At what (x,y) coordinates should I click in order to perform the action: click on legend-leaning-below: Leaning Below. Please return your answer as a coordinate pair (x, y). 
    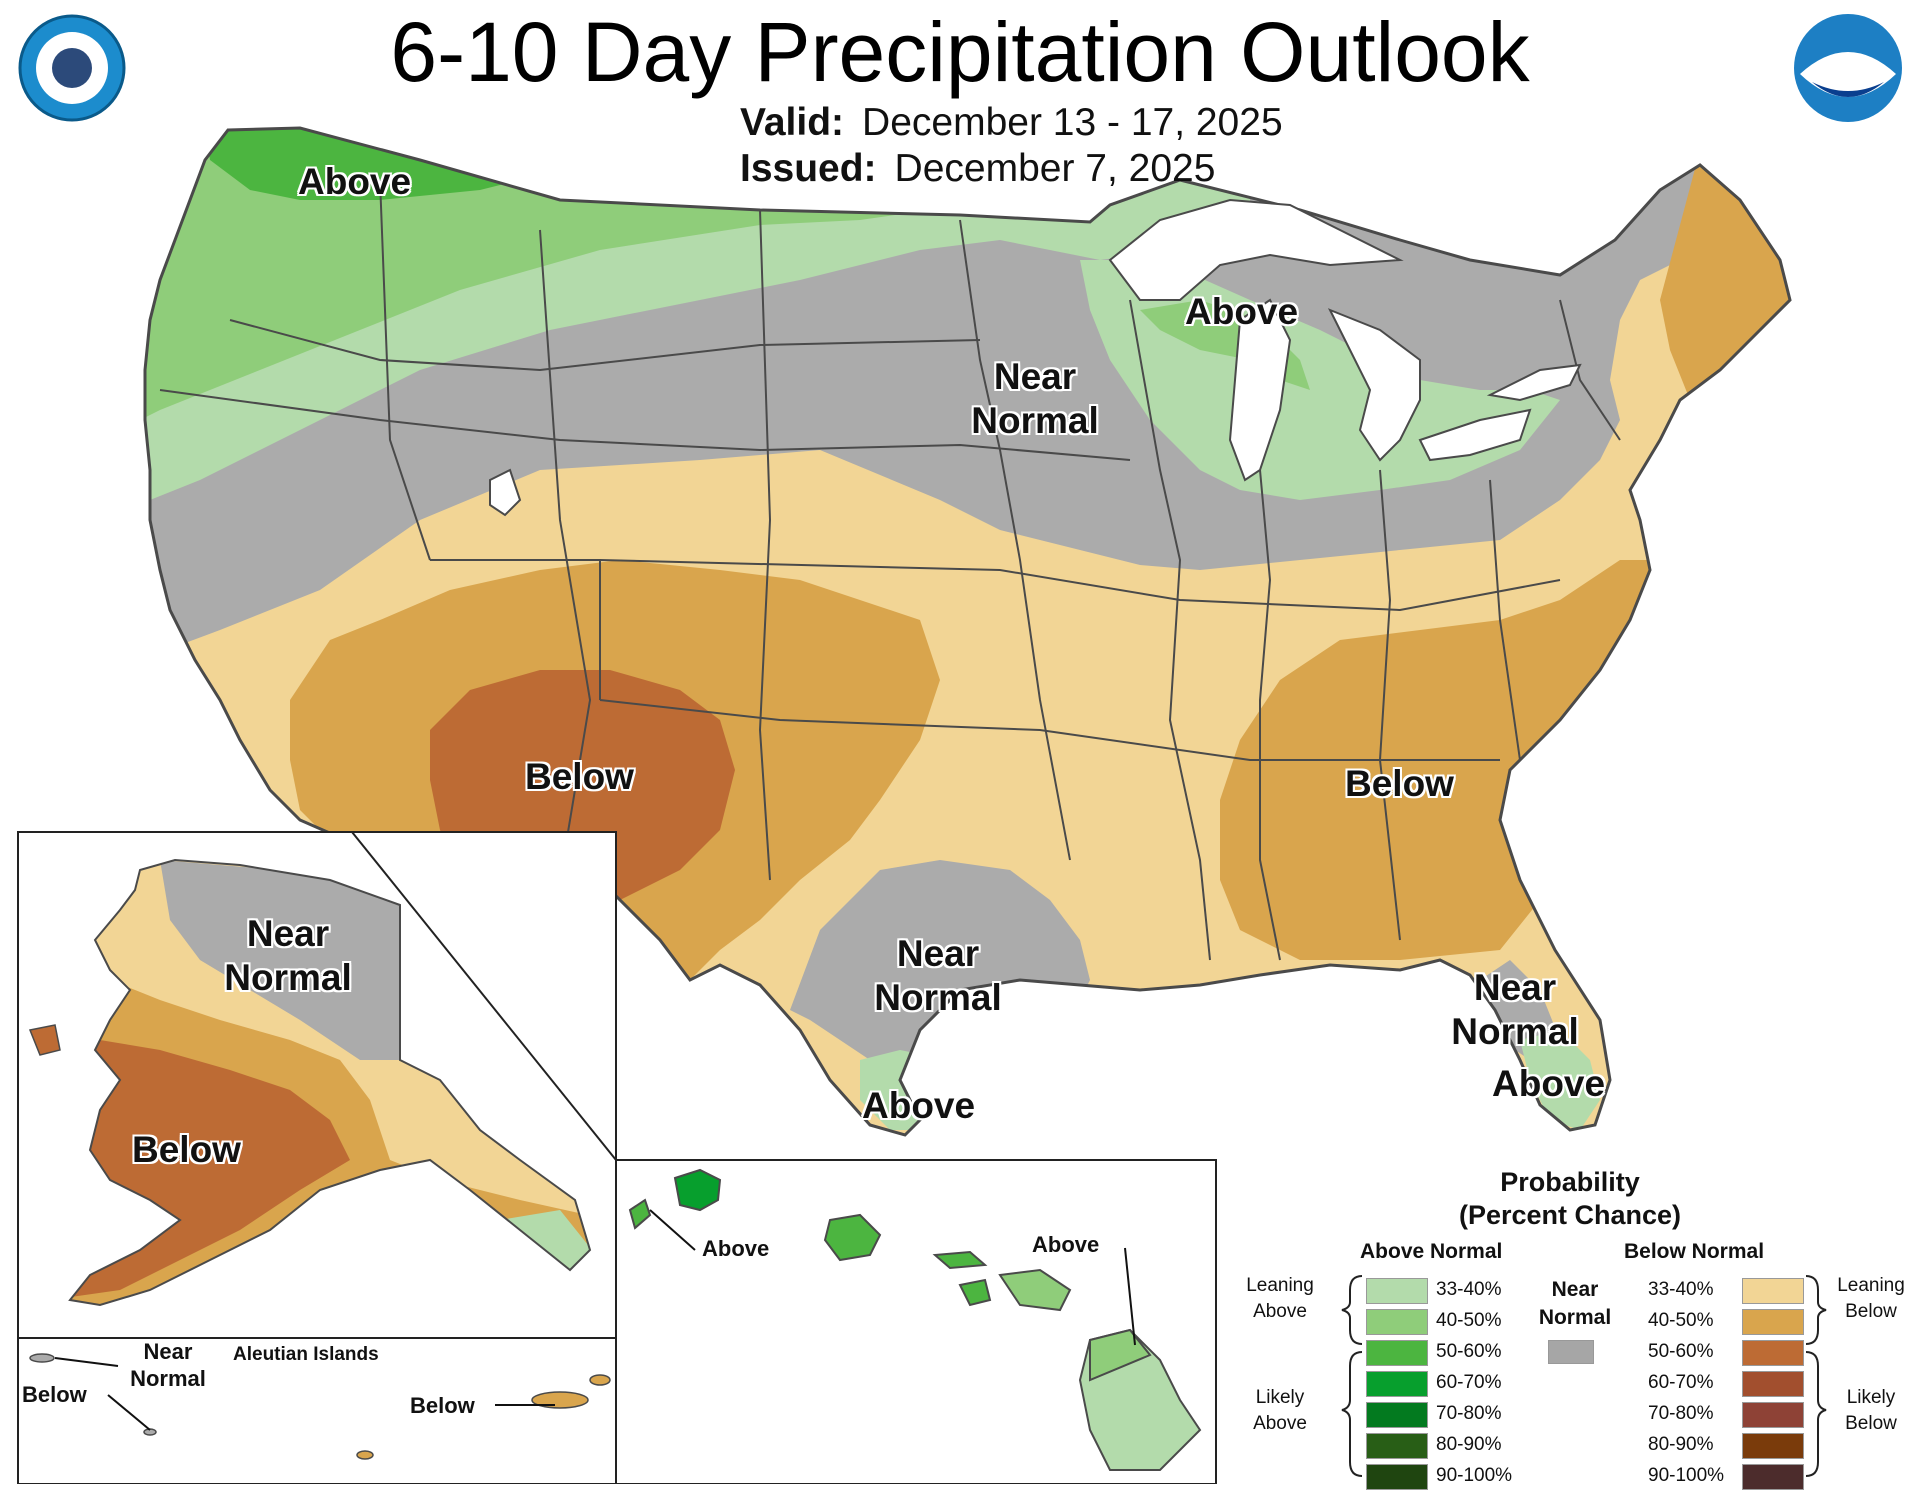
    Looking at the image, I should click on (1871, 1298).